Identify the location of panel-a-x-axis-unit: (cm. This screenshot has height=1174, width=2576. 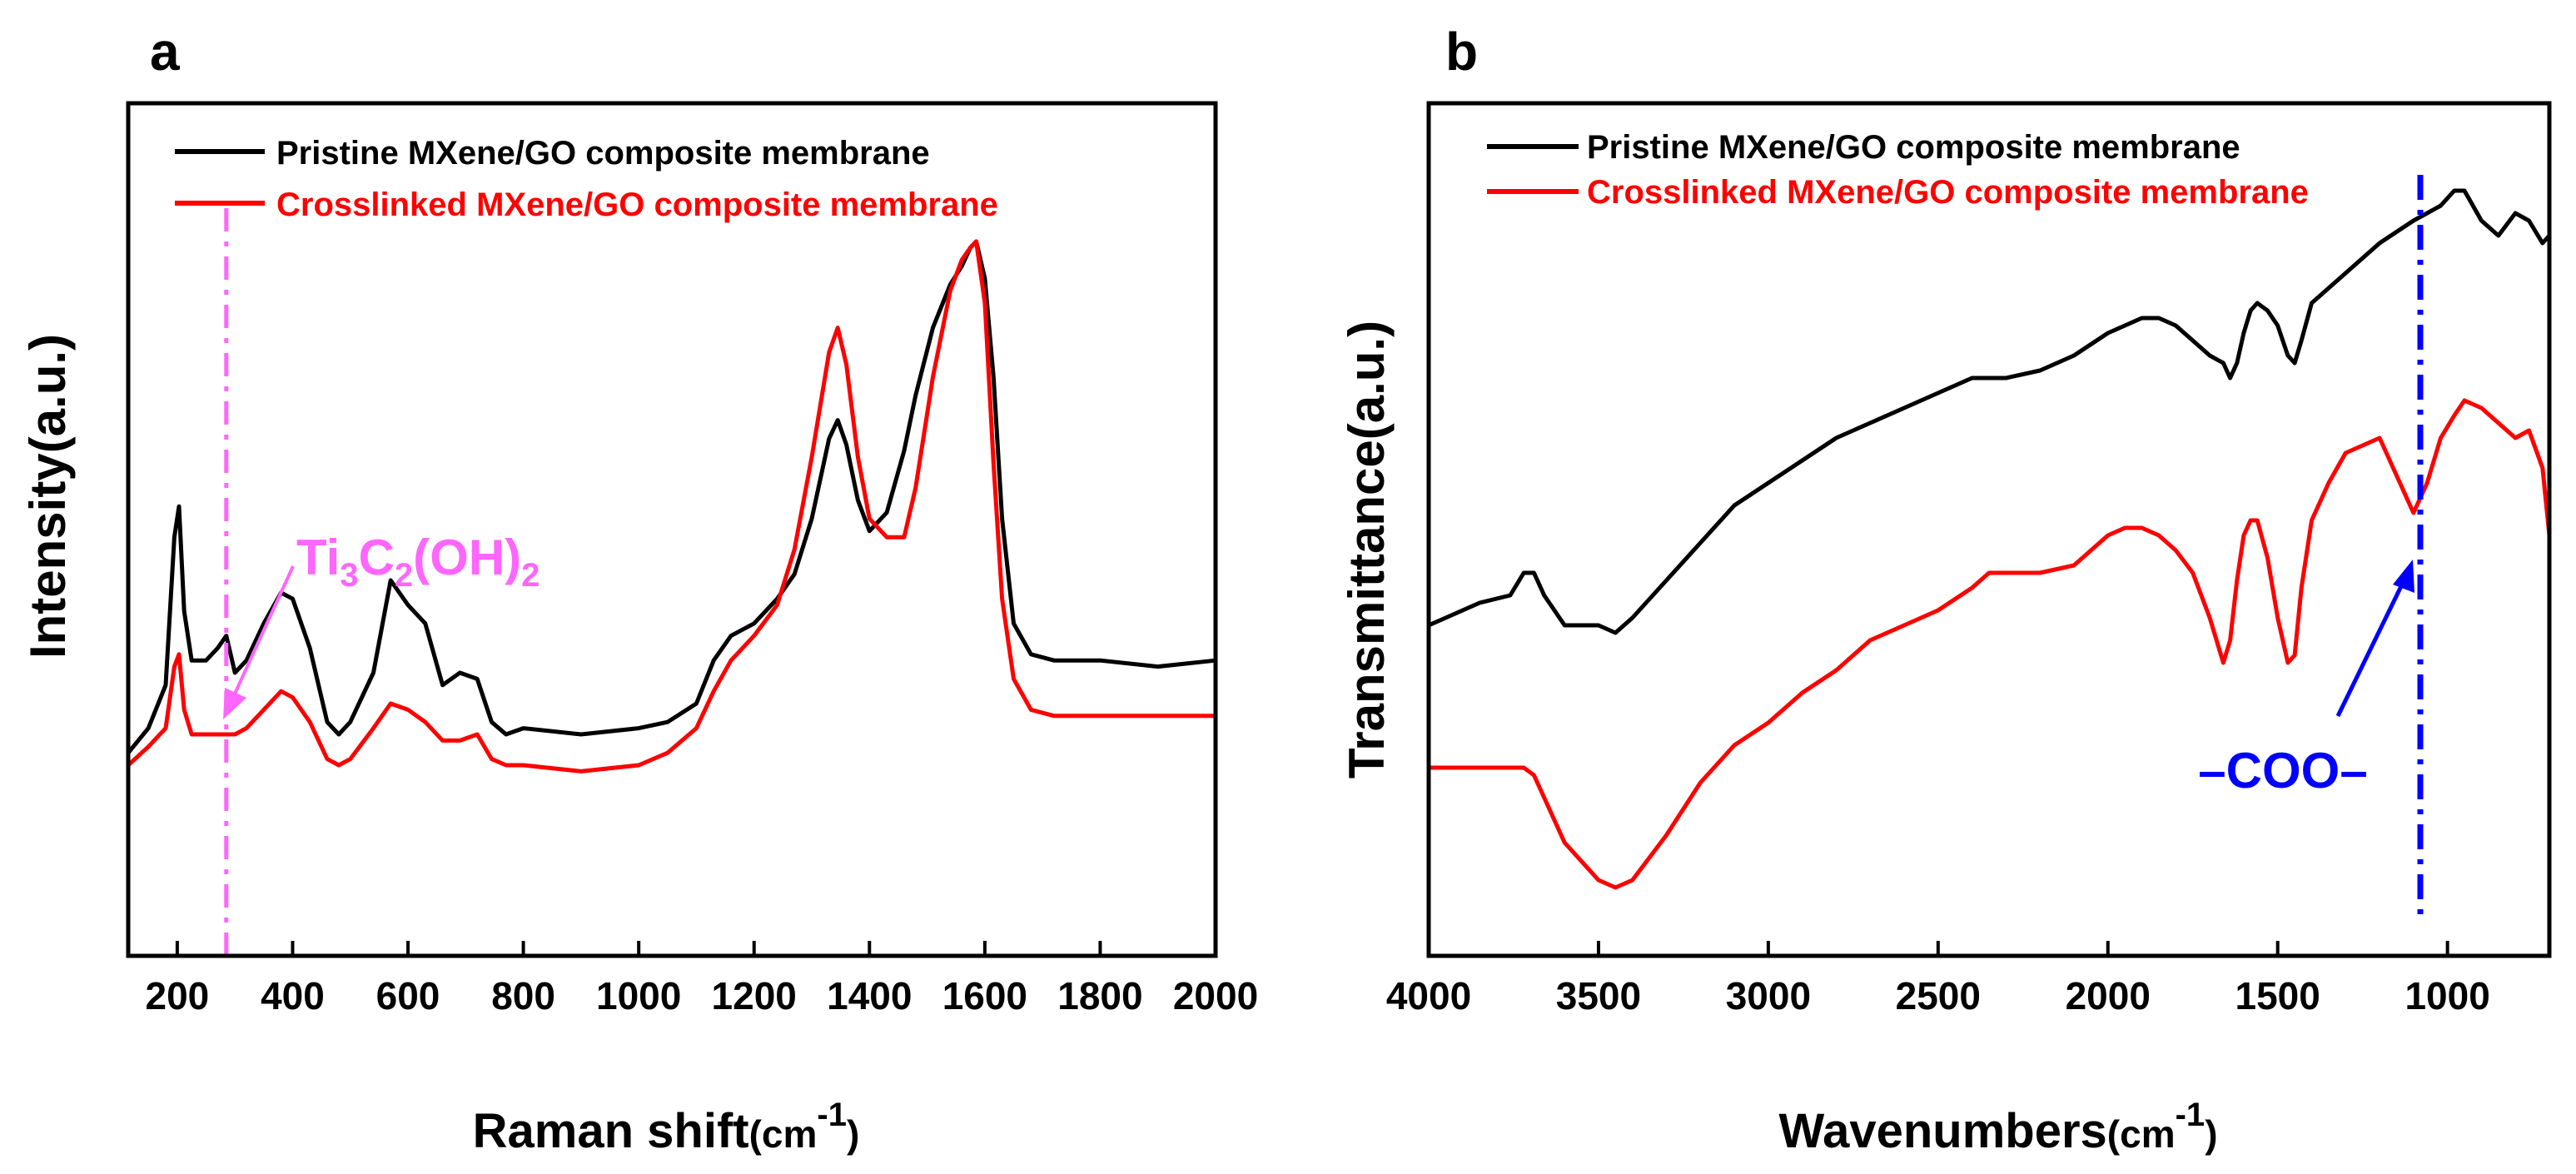
(783, 1134).